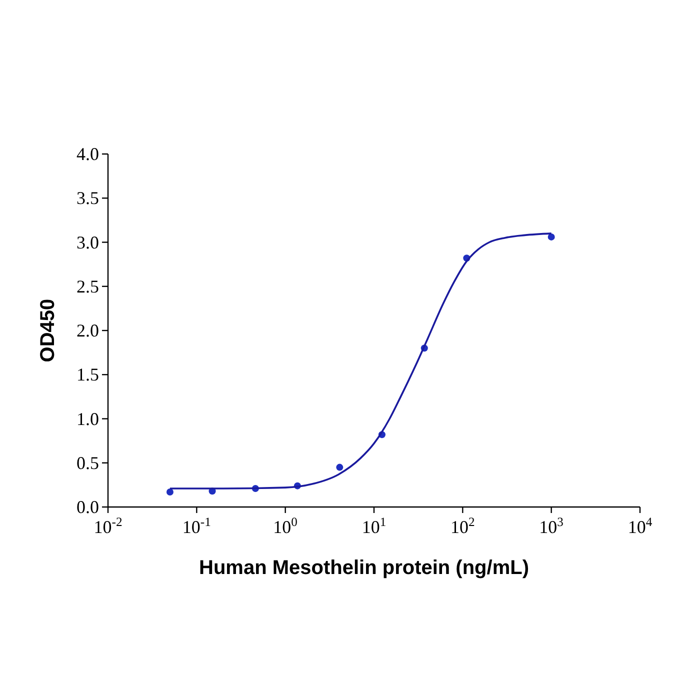  I want to click on y-axis-title: OD450, so click(48, 330).